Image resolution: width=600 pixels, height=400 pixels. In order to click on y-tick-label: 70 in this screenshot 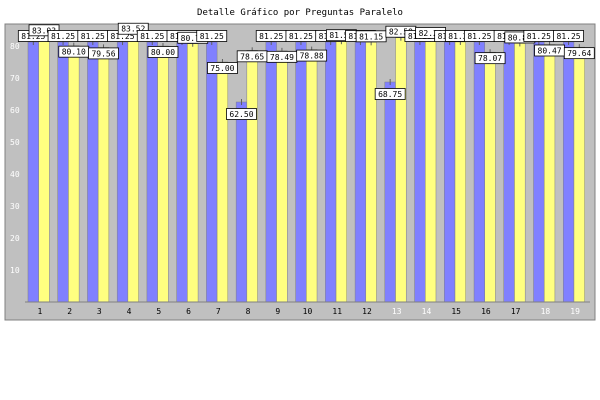, I will do `click(15, 78)`.